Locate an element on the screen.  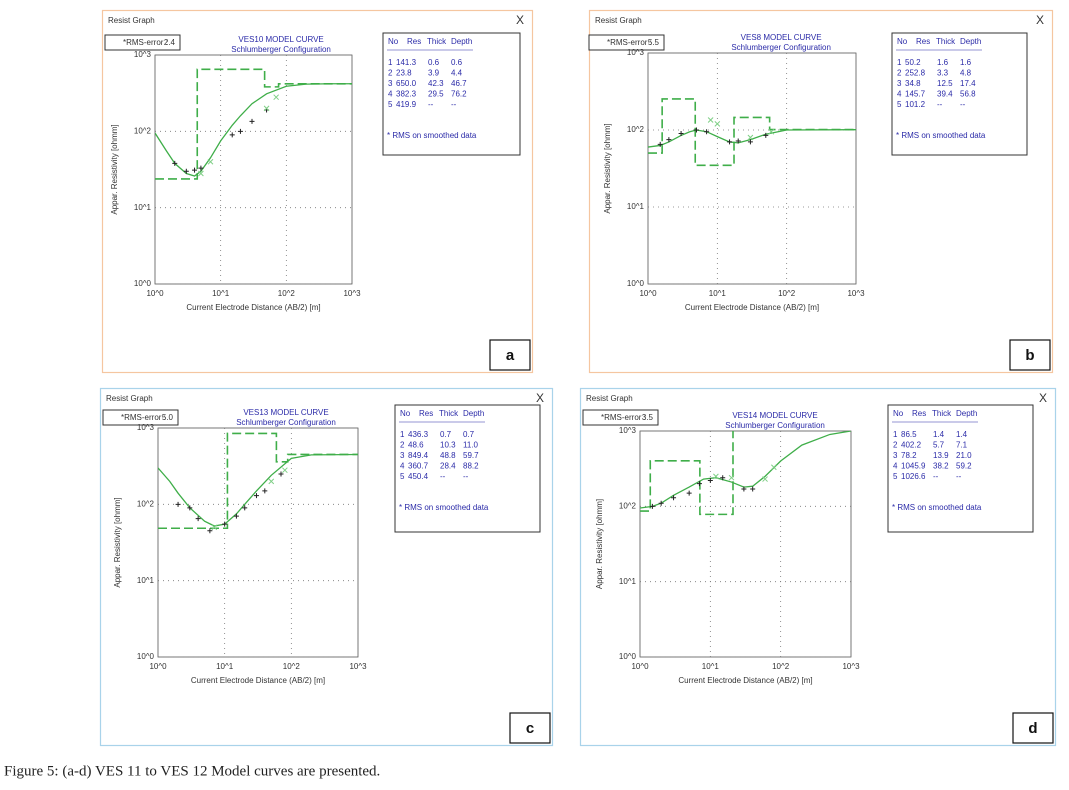
x-tick-label: 10^3 is located at coordinates (352, 293).